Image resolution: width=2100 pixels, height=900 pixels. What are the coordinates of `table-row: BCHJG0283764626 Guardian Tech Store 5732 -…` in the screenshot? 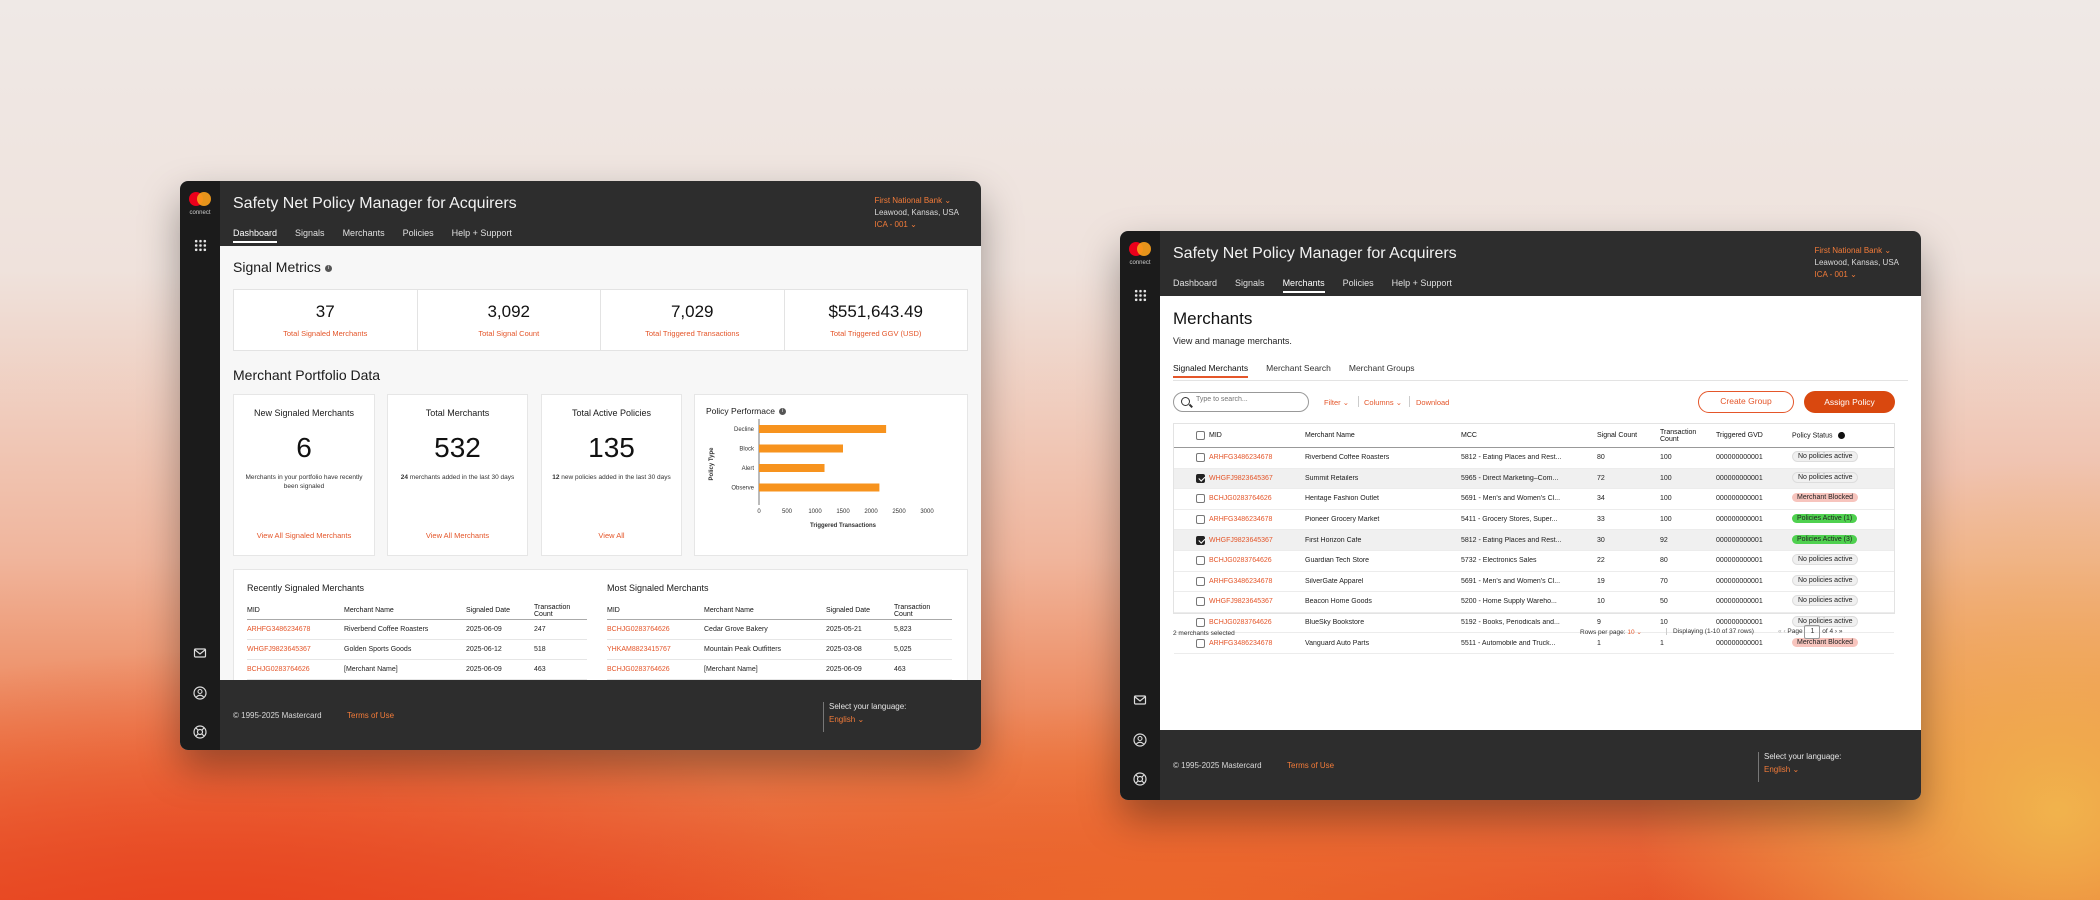 It's located at (1534, 561).